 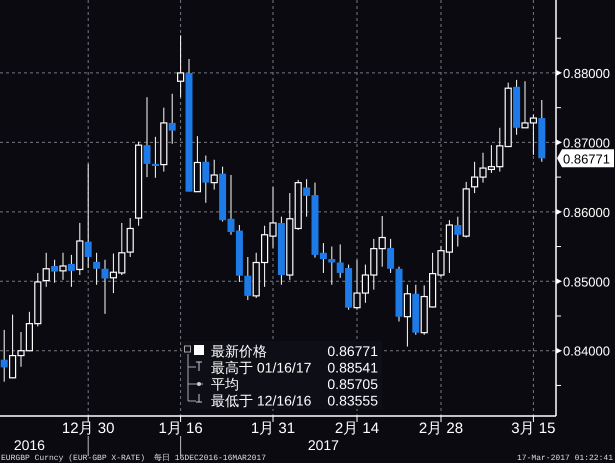 I want to click on text: 2016, so click(x=30, y=445).